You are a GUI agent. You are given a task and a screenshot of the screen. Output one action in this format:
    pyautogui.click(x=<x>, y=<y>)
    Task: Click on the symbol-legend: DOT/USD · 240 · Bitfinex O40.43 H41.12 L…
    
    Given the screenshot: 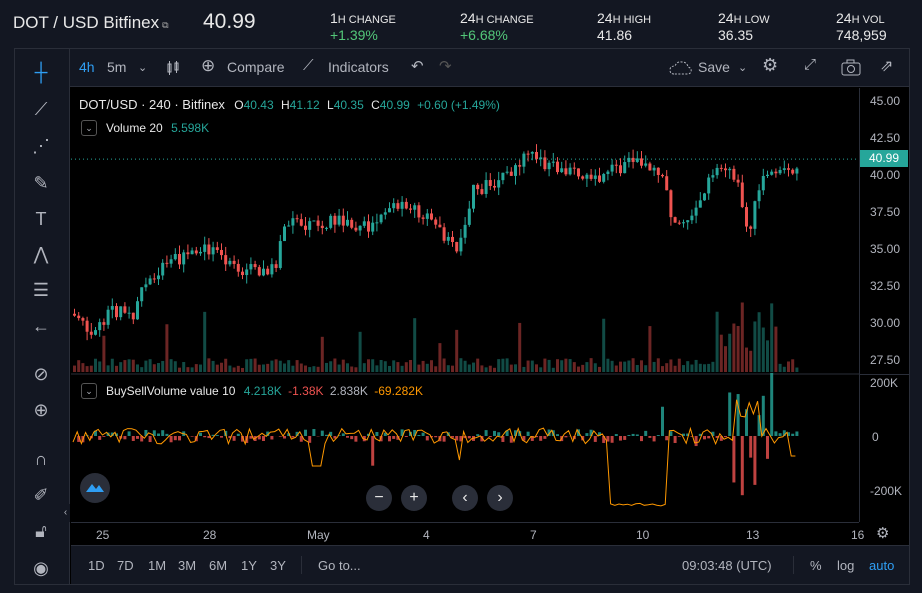 What is the action you would take?
    pyautogui.click(x=289, y=104)
    